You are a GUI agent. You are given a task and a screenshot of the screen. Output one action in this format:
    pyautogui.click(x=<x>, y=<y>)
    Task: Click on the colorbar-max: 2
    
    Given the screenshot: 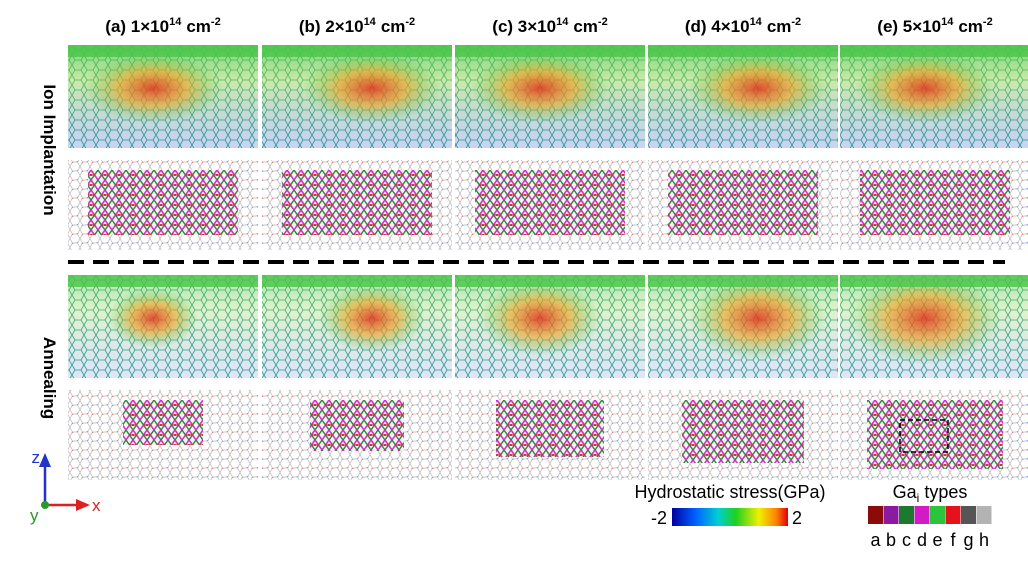 What is the action you would take?
    pyautogui.click(x=797, y=518)
    